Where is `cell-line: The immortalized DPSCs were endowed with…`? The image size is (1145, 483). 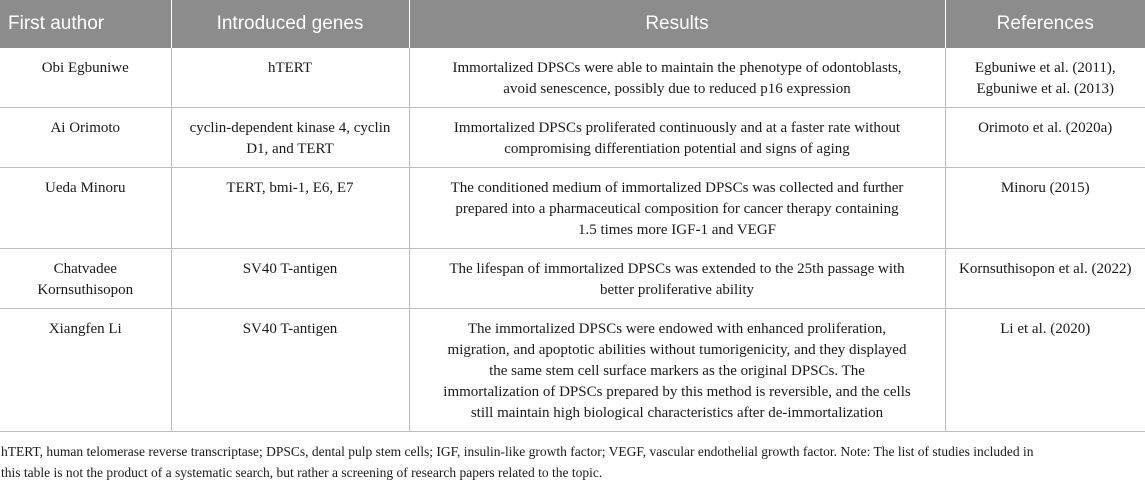 cell-line: The immortalized DPSCs were endowed with… is located at coordinates (677, 329).